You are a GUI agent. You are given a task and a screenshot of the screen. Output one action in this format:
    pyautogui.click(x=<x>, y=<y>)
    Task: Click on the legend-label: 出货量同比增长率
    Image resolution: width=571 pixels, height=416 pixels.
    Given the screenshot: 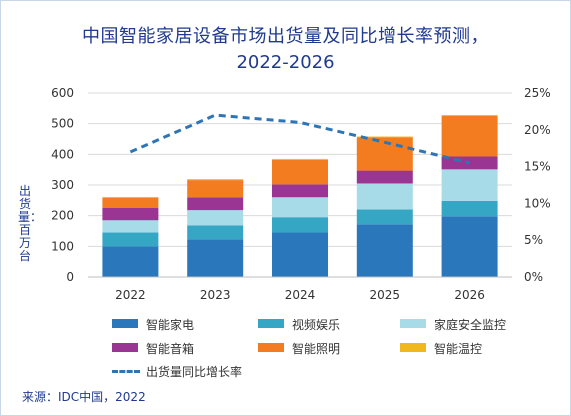 What is the action you would take?
    pyautogui.click(x=194, y=372)
    